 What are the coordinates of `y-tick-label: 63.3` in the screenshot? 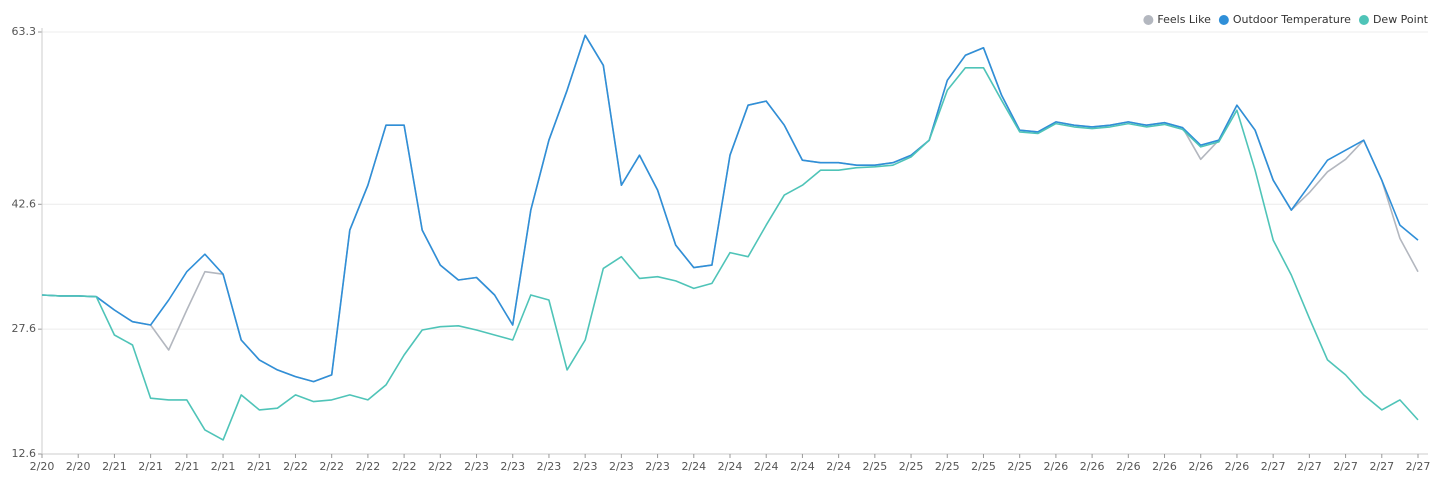 It's located at (24, 31).